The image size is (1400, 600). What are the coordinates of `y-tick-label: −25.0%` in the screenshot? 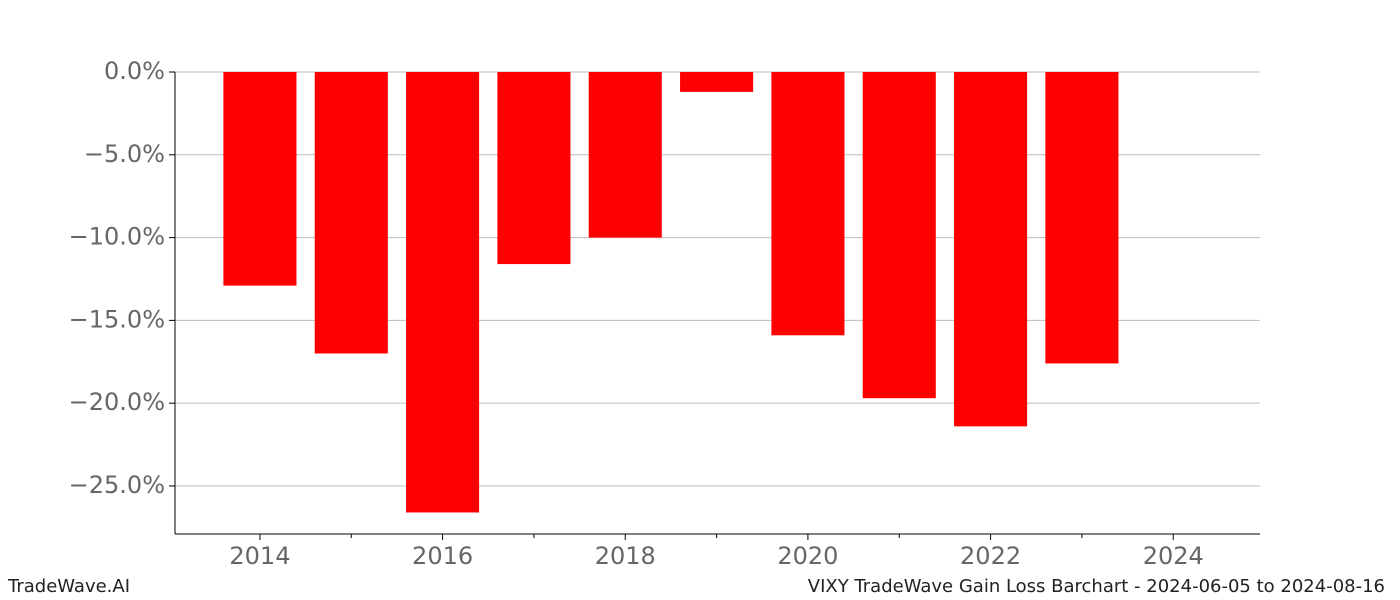 It's located at (117, 485).